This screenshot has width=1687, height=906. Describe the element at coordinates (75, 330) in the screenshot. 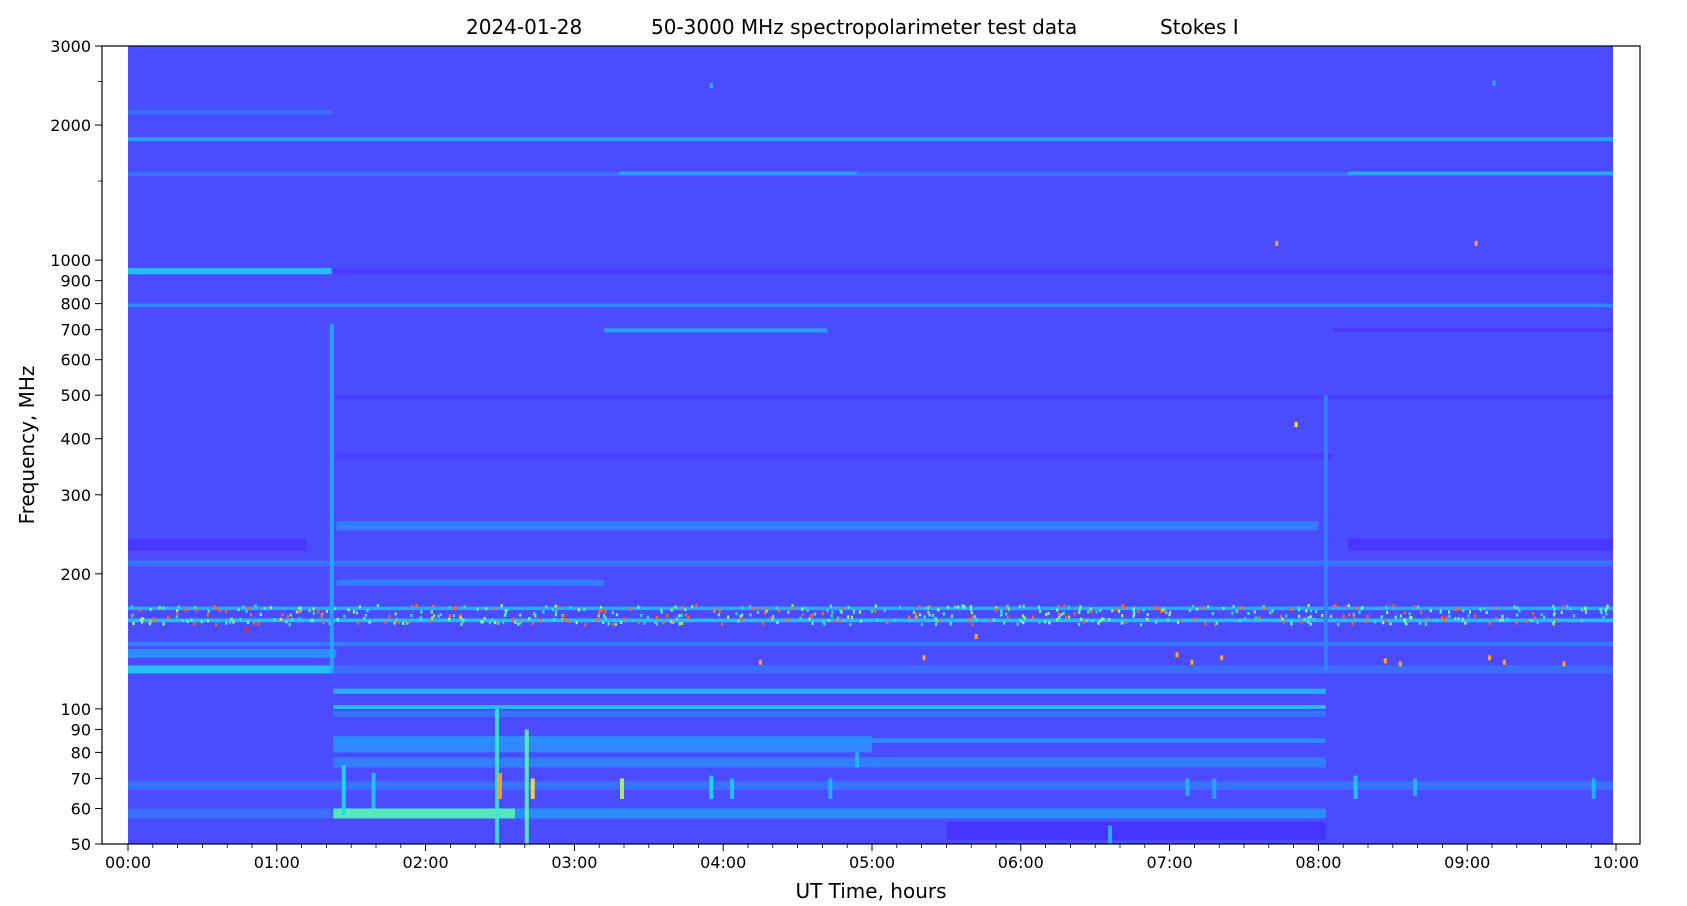

I see `y-tick-label: 700` at that location.